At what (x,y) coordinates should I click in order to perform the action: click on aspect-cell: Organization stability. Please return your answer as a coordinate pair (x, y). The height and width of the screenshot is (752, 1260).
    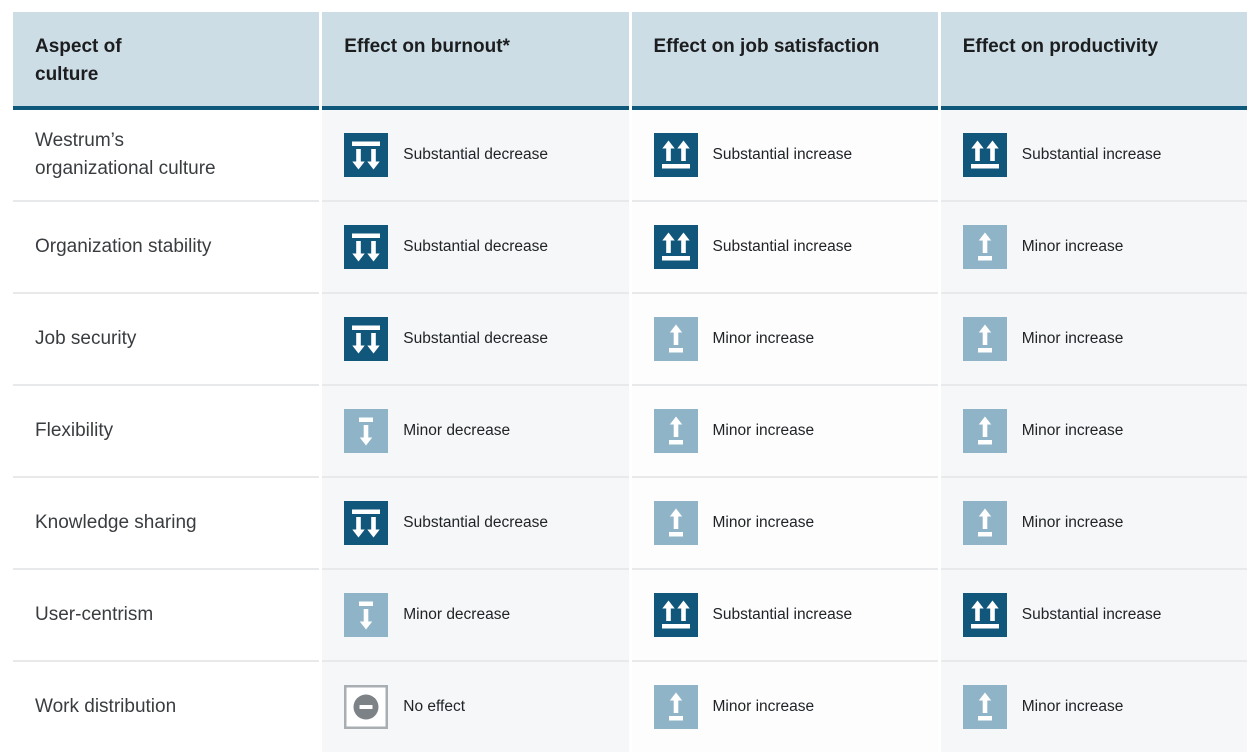
    Looking at the image, I should click on (166, 248).